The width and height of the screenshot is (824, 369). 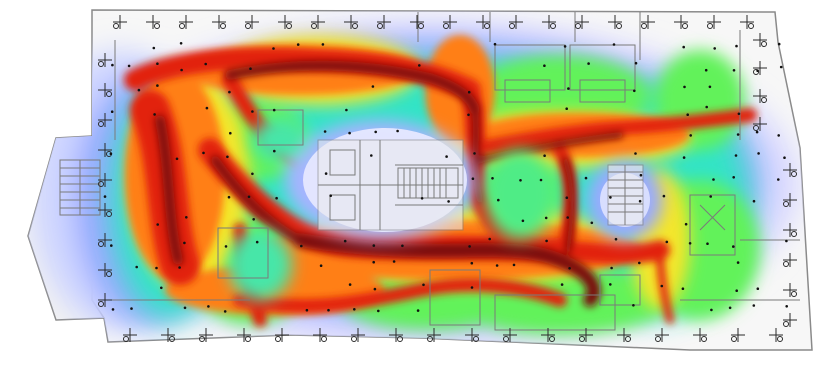 What do you see at coordinates (535, 300) in the screenshot?
I see `south-meeting-cluster` at bounding box center [535, 300].